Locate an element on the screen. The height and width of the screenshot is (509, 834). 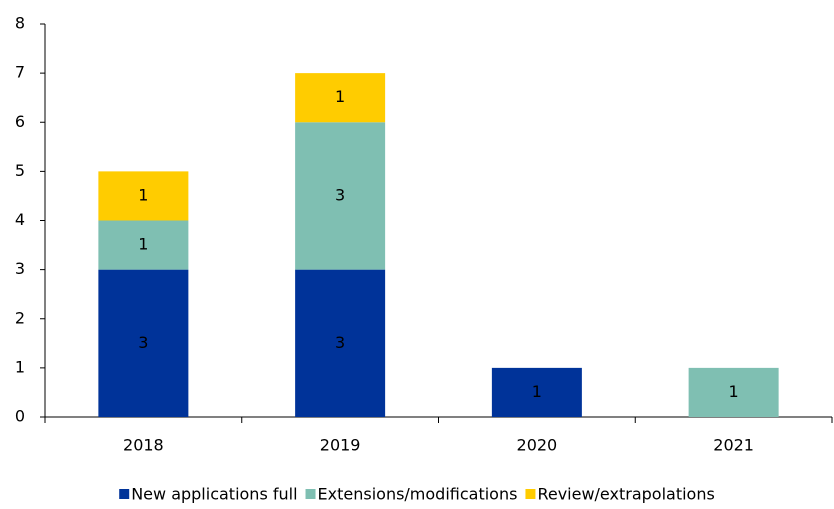
legend-label: Extensions/modifications is located at coordinates (418, 494).